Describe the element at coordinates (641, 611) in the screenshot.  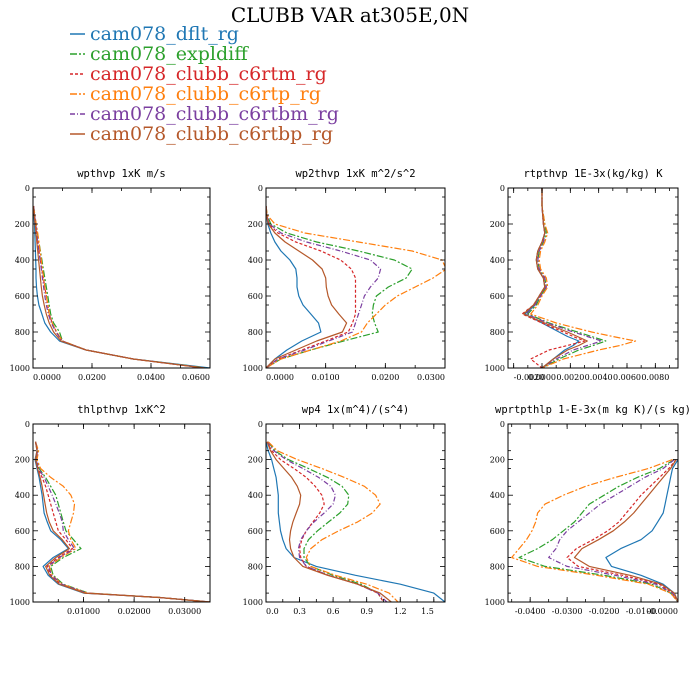
I see `x-tick-label: -0.0100` at that location.